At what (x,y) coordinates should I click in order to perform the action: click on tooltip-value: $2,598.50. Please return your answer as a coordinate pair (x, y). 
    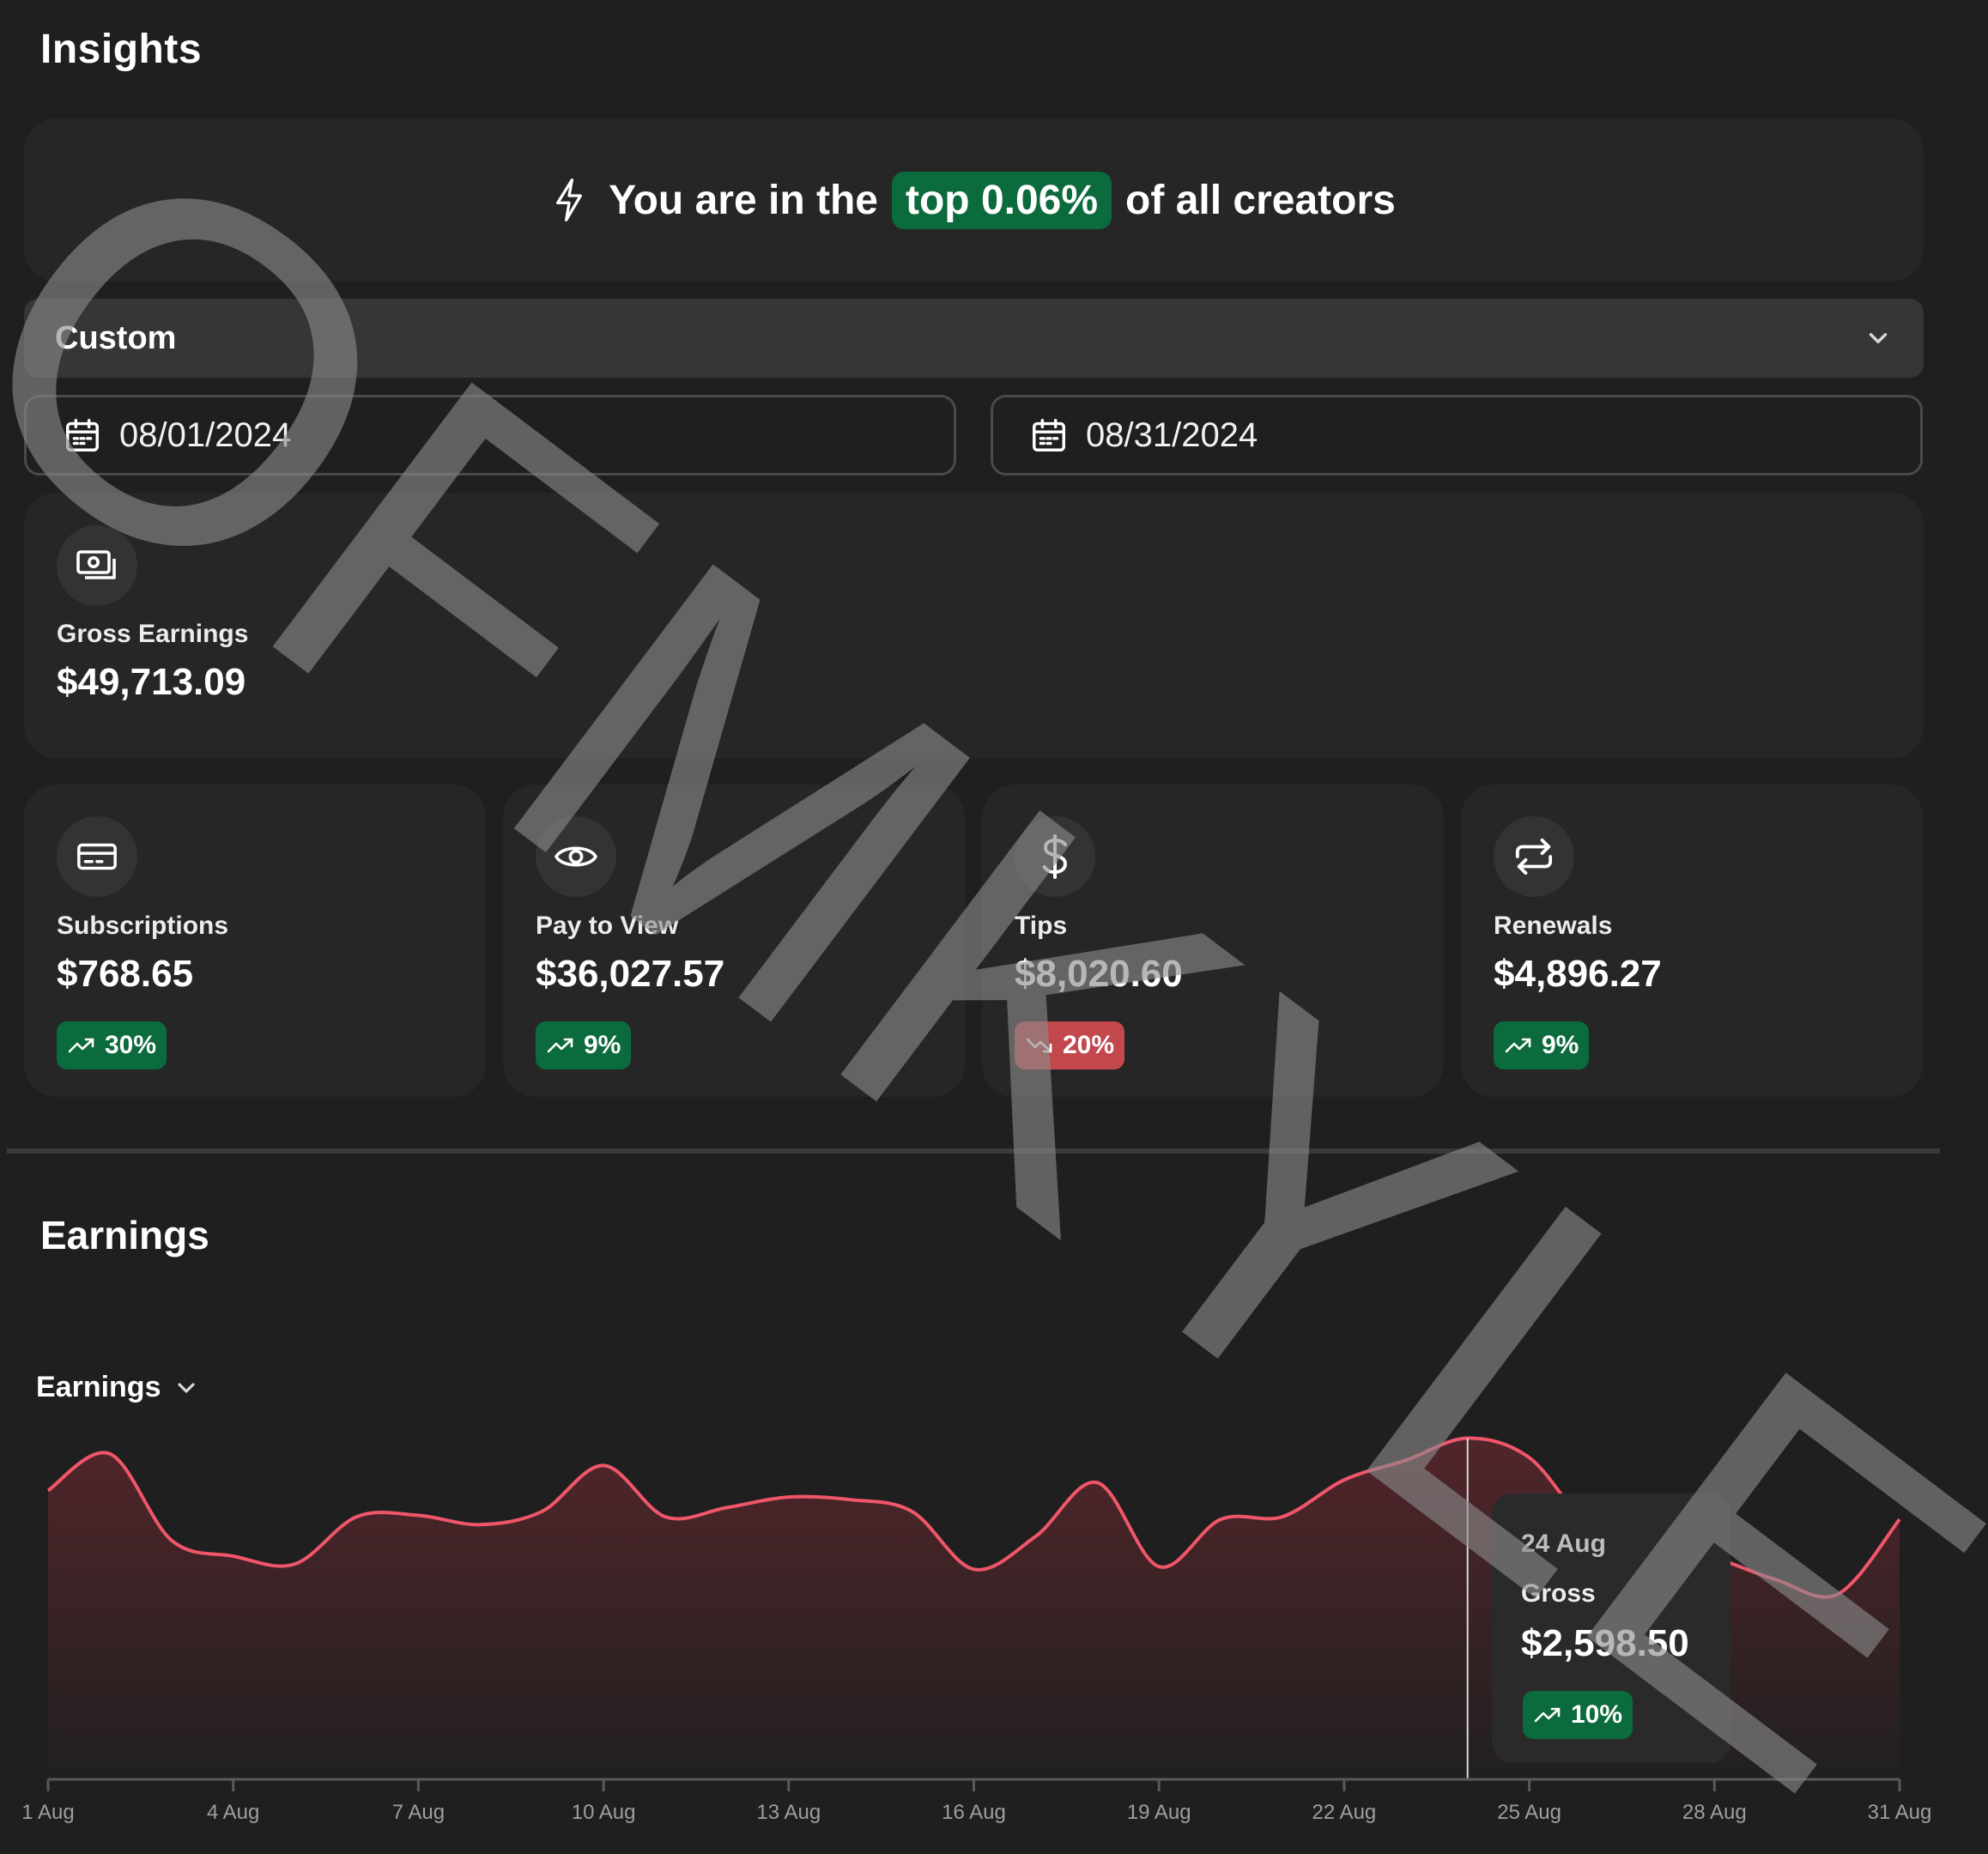
    Looking at the image, I should click on (1605, 1643).